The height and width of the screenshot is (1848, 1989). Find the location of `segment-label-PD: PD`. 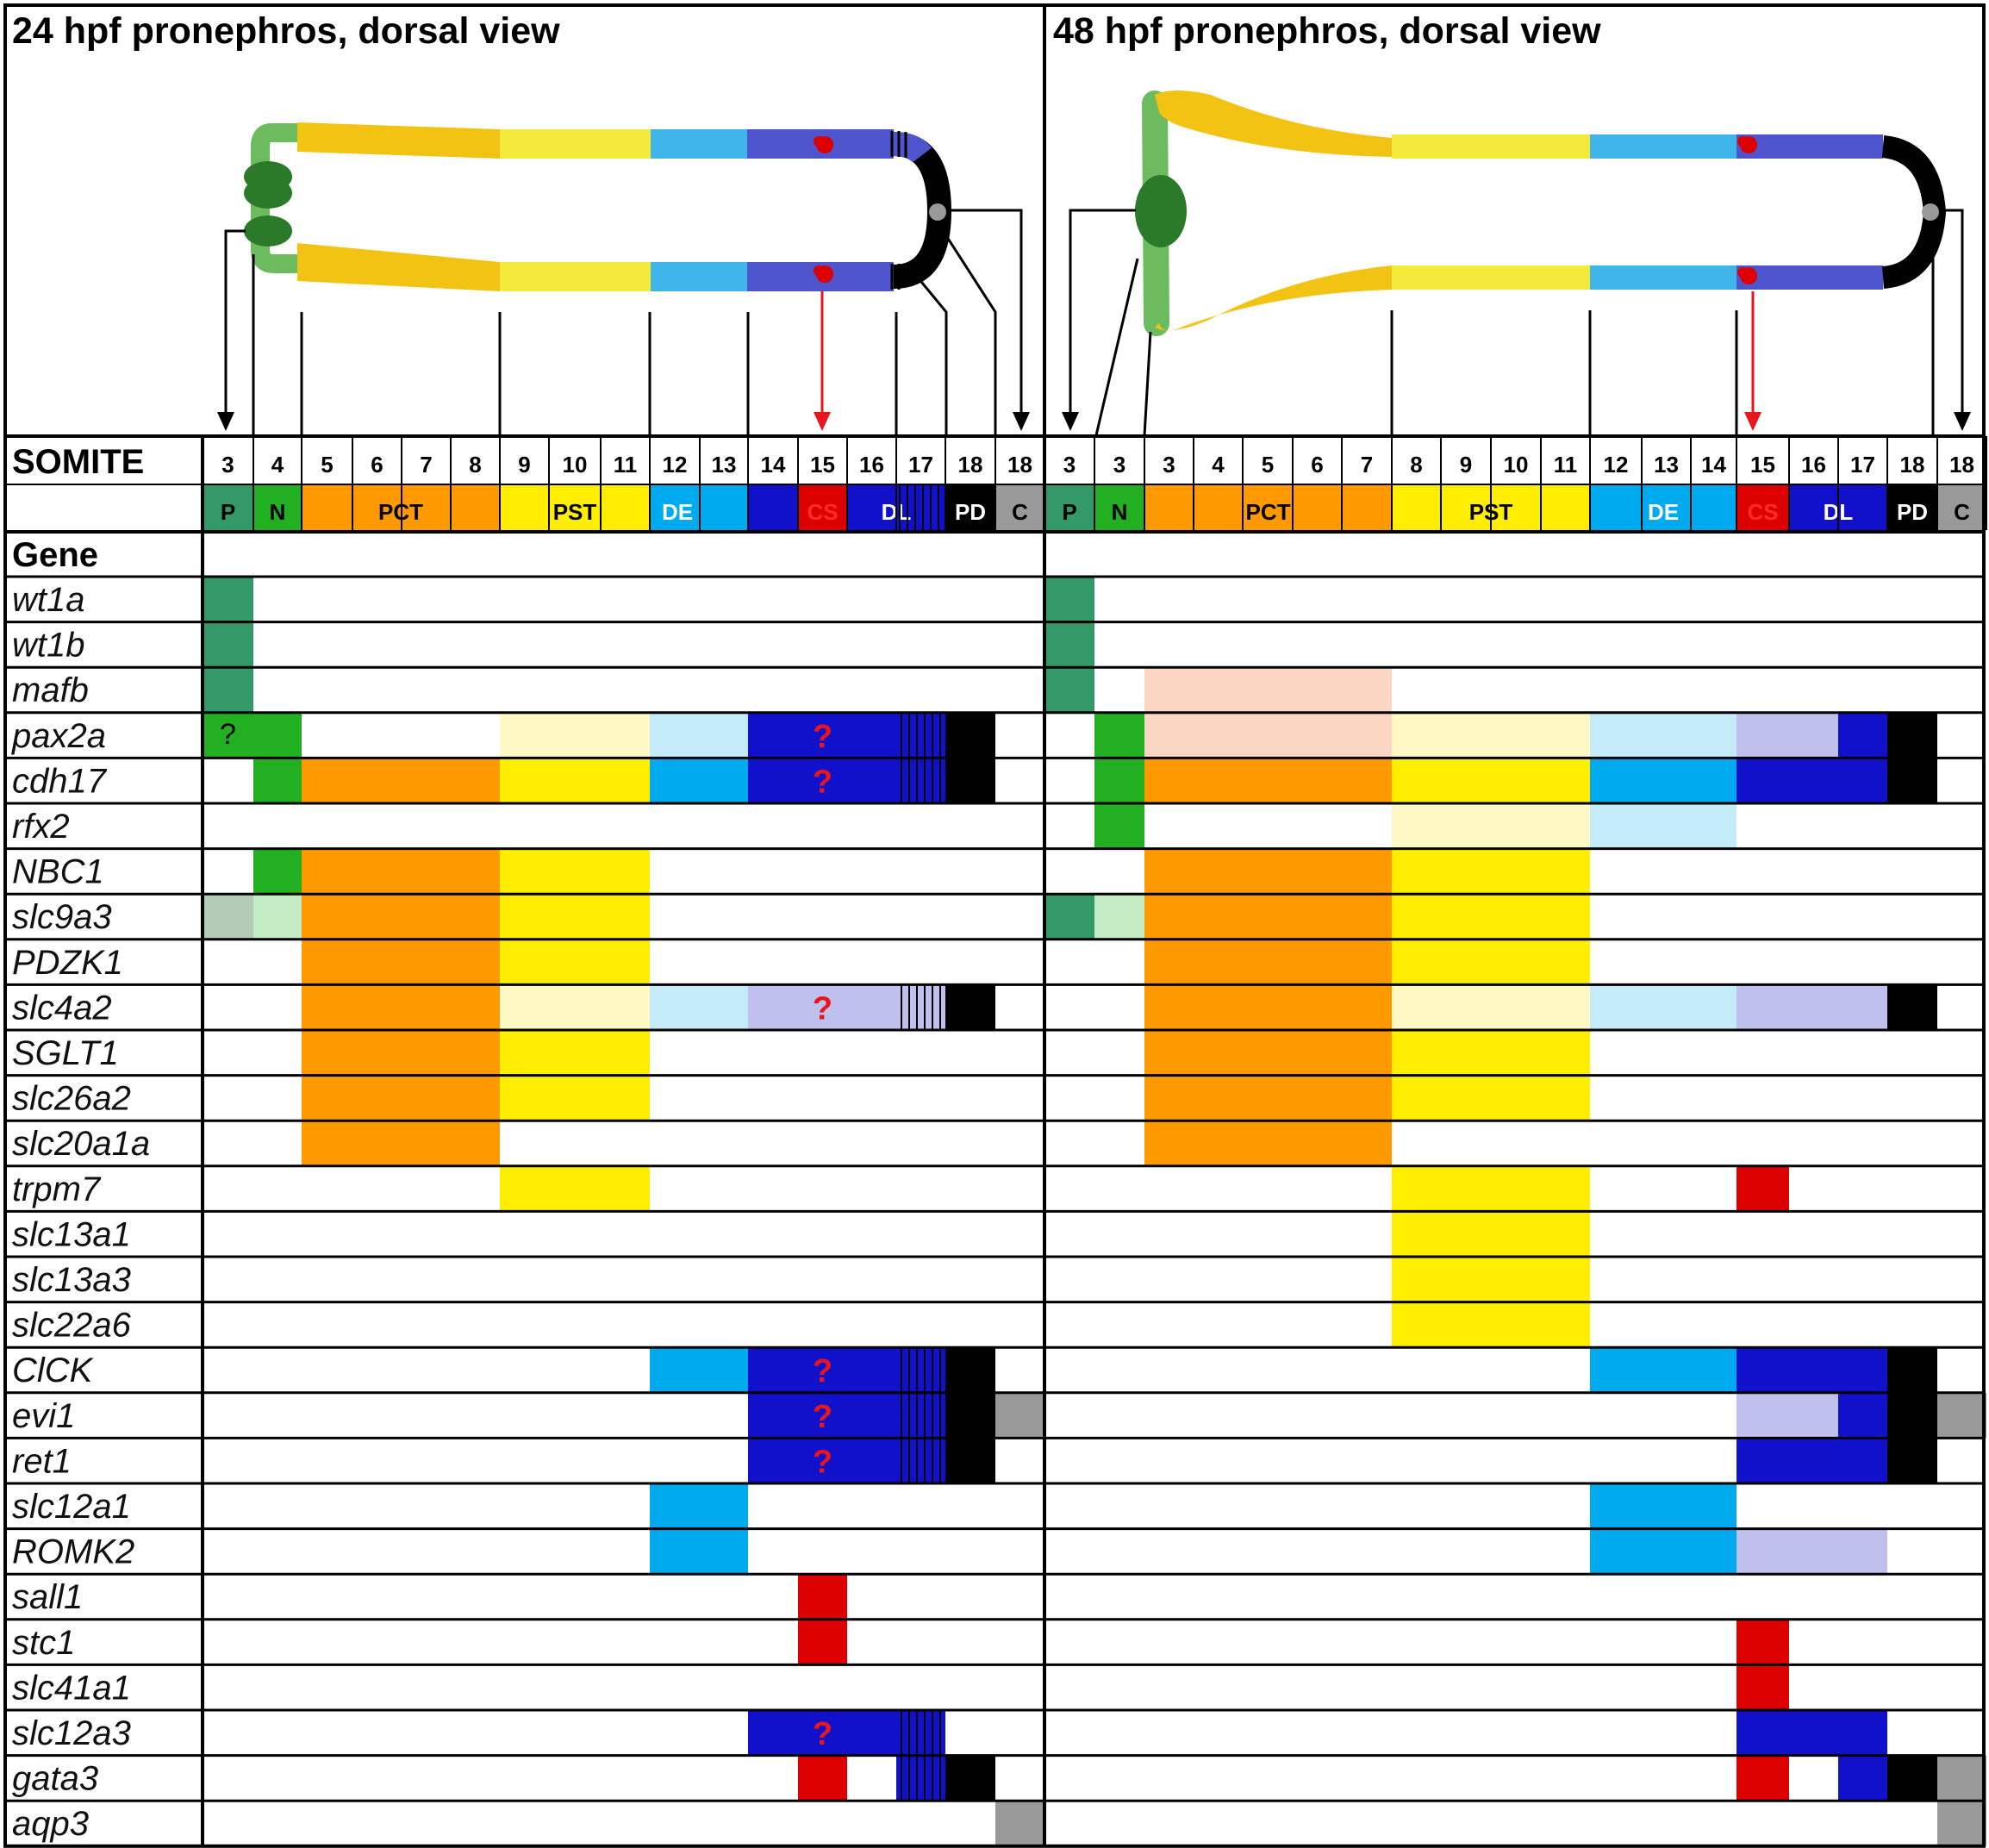

segment-label-PD: PD is located at coordinates (1913, 512).